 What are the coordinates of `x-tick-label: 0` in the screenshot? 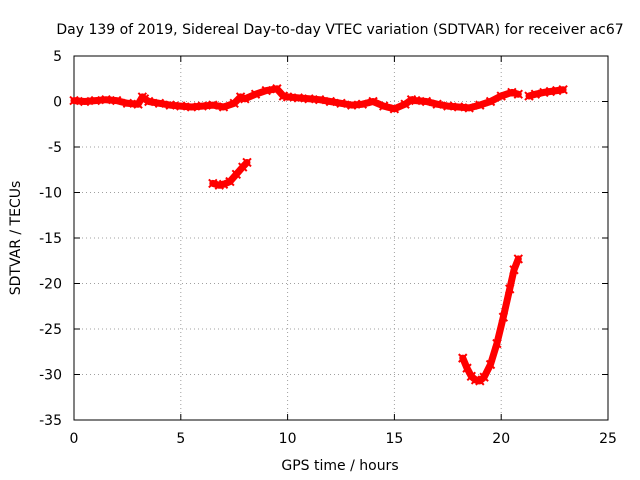 It's located at (74, 439).